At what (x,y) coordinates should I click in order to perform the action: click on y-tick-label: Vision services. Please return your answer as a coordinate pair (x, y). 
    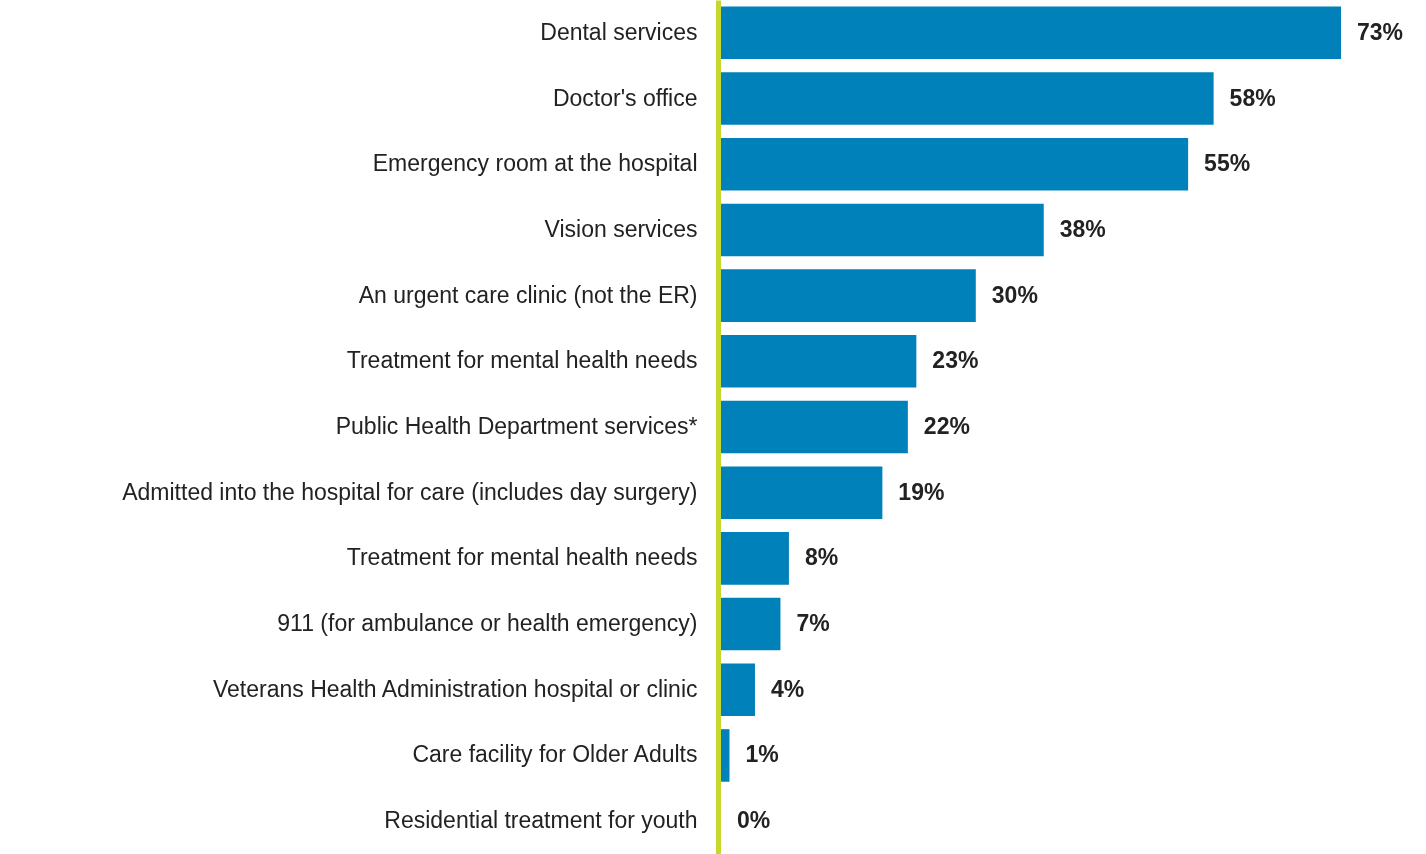
    Looking at the image, I should click on (621, 228).